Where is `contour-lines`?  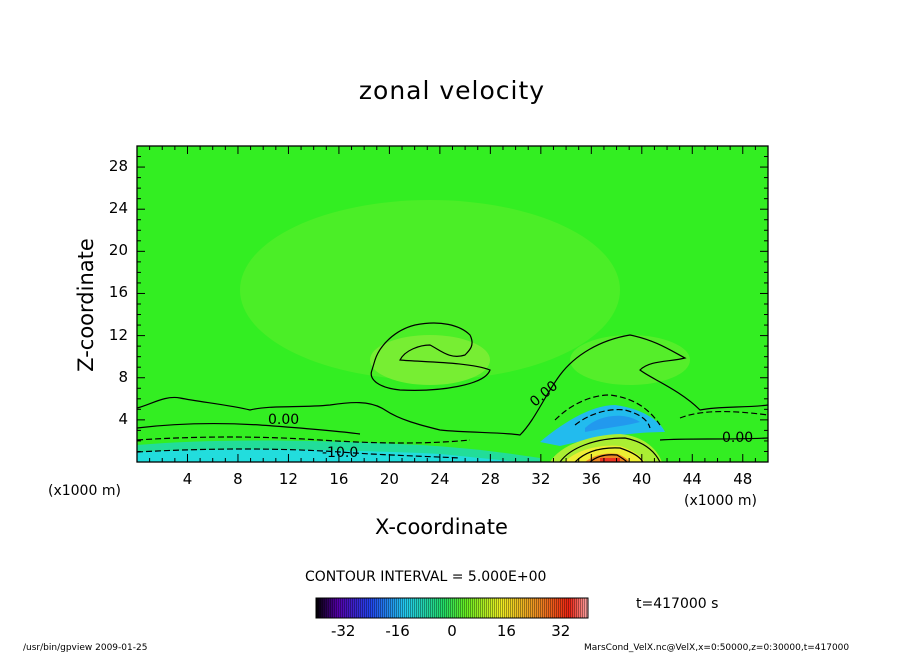 contour-lines is located at coordinates (452, 392).